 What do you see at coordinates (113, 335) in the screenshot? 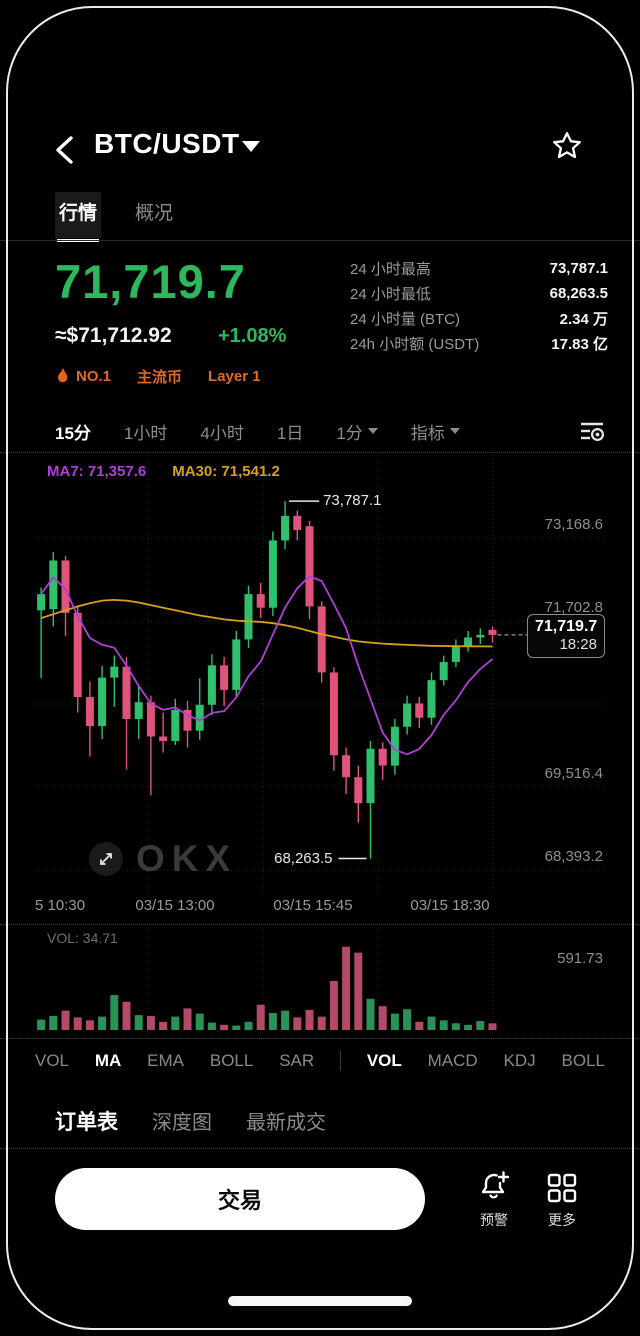
I see `fiat-price: ≈$71,712.92` at bounding box center [113, 335].